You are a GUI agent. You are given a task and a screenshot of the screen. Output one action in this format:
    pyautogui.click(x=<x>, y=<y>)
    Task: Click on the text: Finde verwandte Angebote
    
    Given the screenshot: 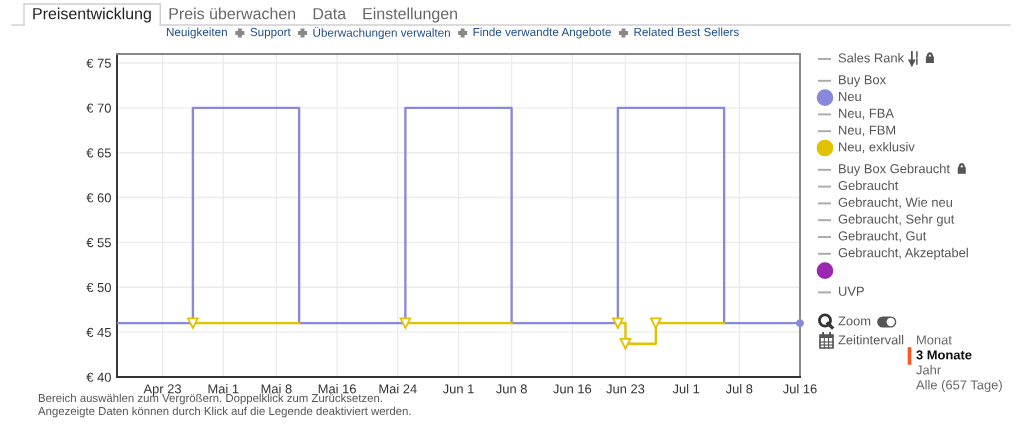 What is the action you would take?
    pyautogui.click(x=542, y=33)
    